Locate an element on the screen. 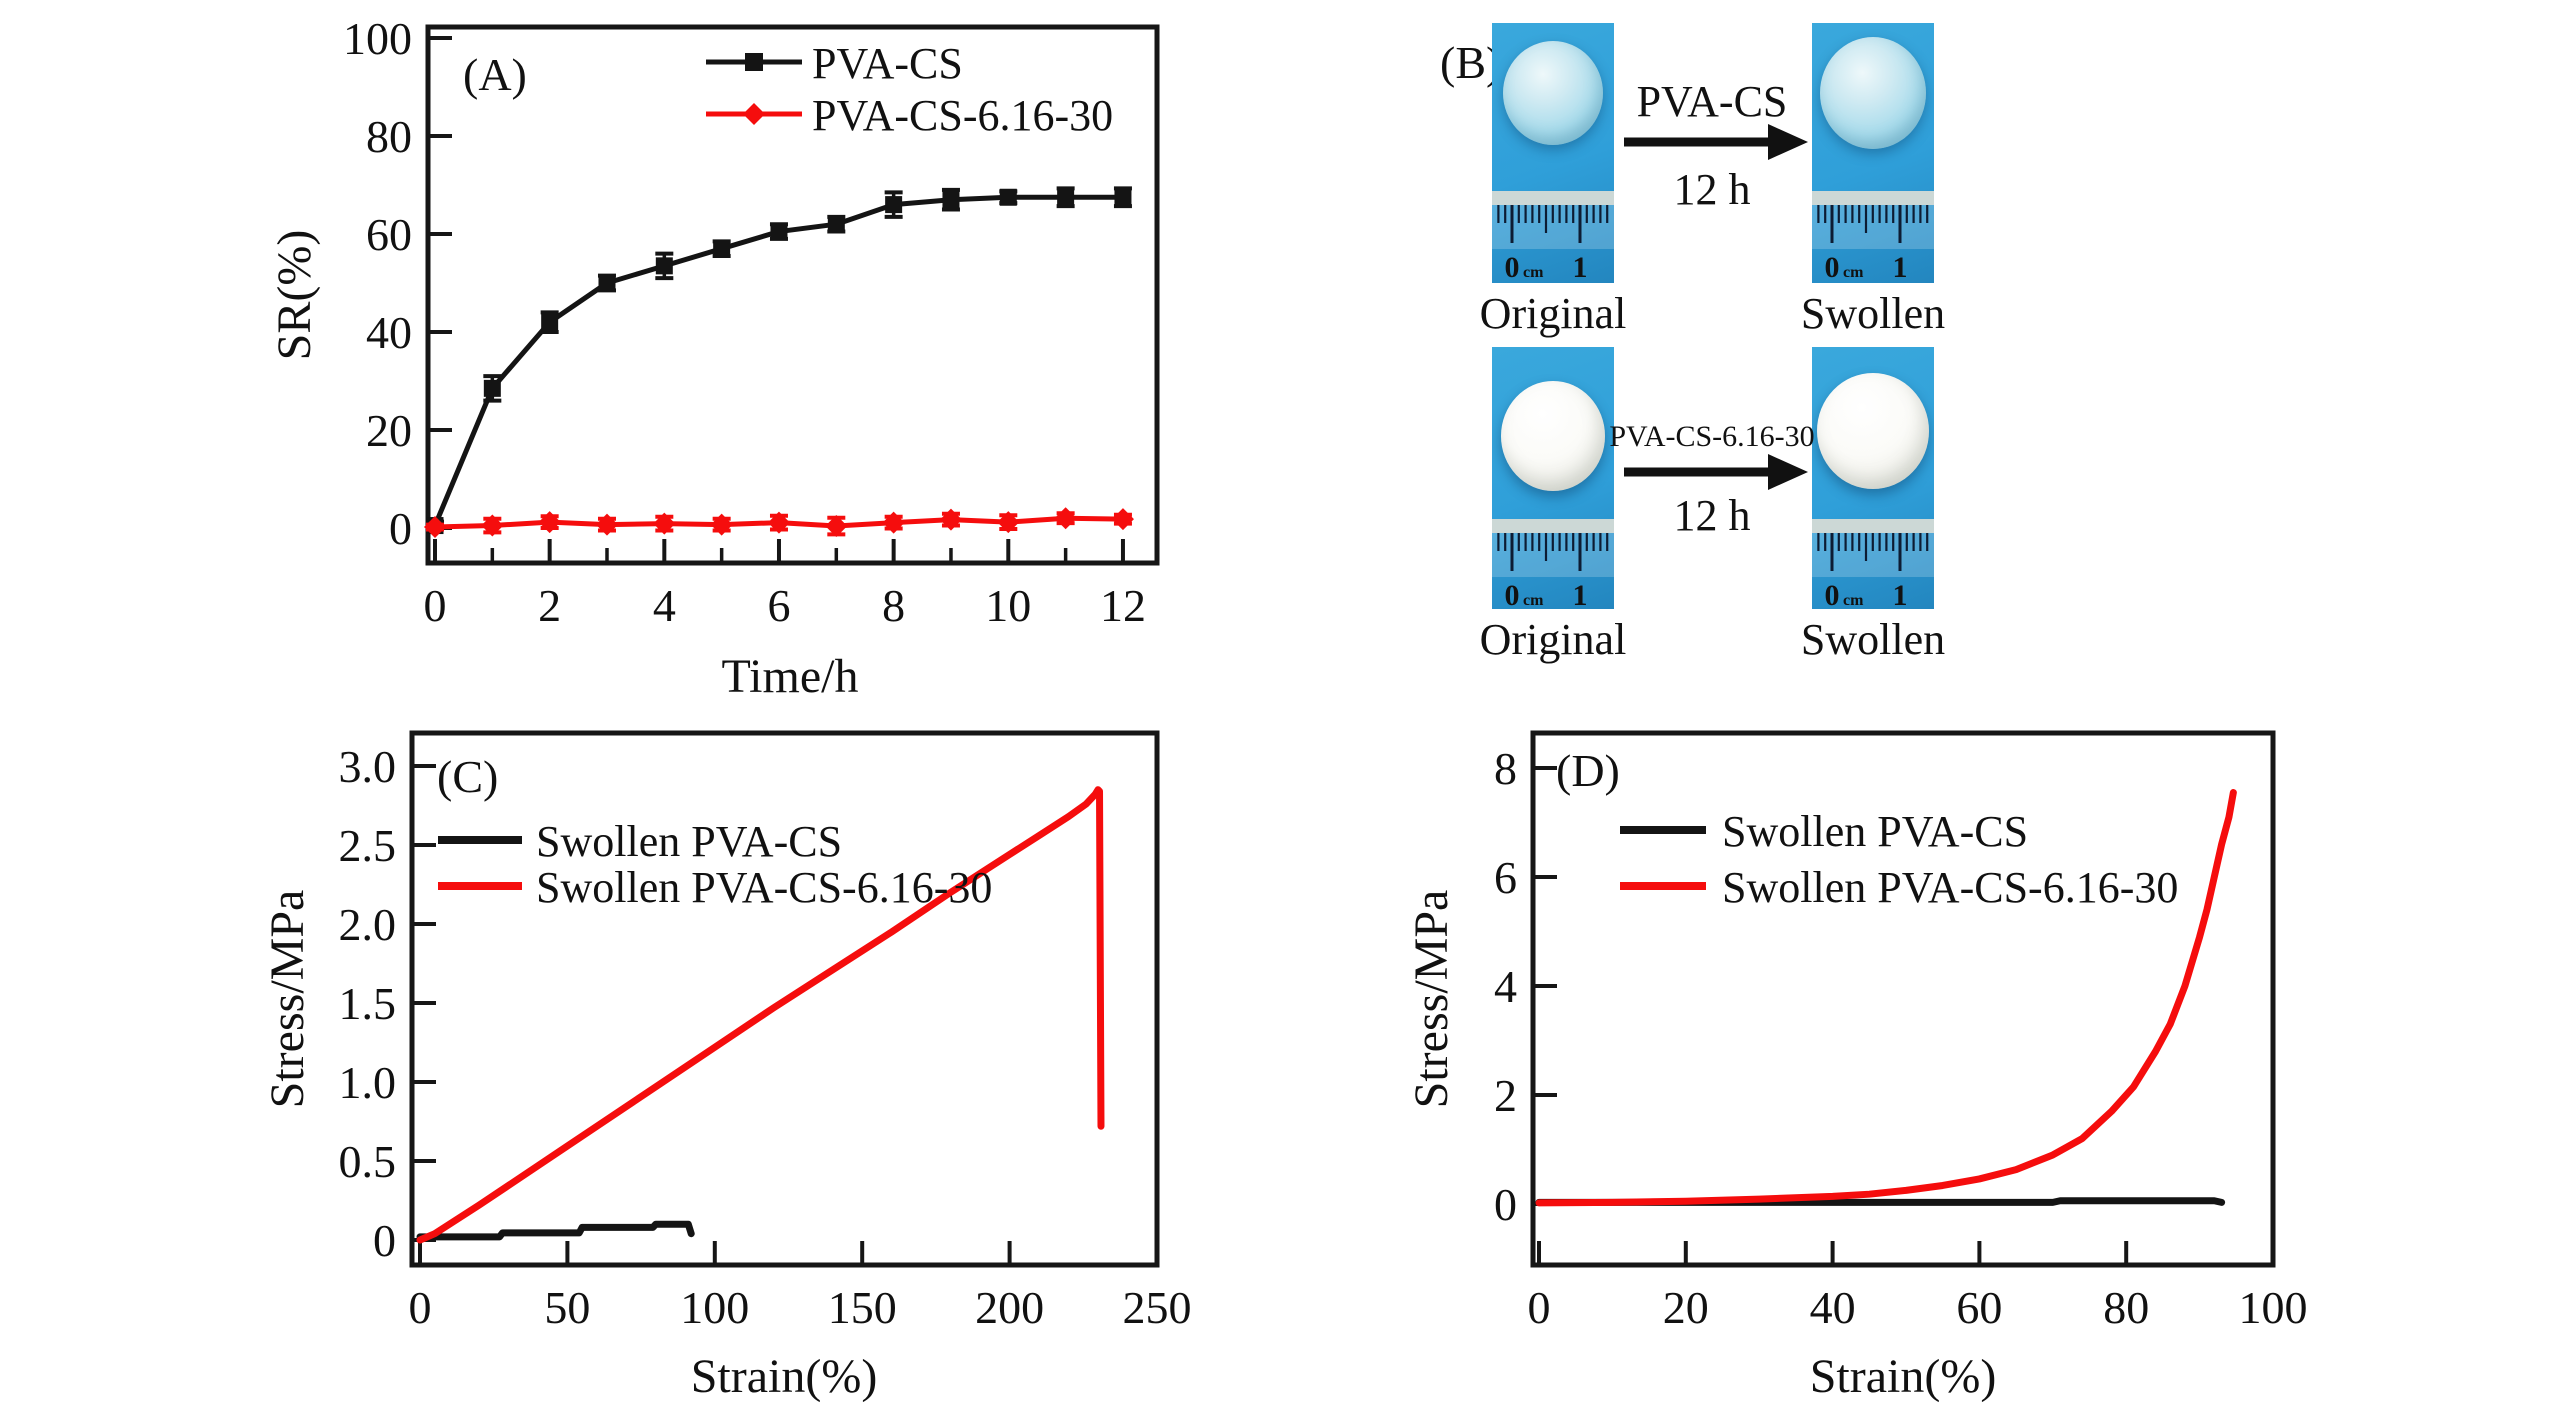 Image resolution: width=2567 pixels, height=1417 pixels. y-tick-label: 40 is located at coordinates (389, 332).